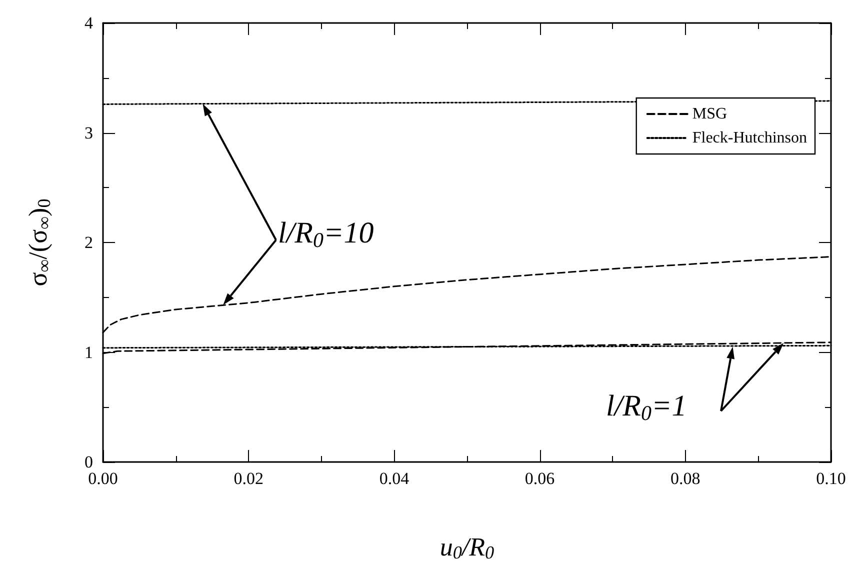 This screenshot has height=584, width=863. What do you see at coordinates (103, 478) in the screenshot?
I see `x-tick-label: 0.00` at bounding box center [103, 478].